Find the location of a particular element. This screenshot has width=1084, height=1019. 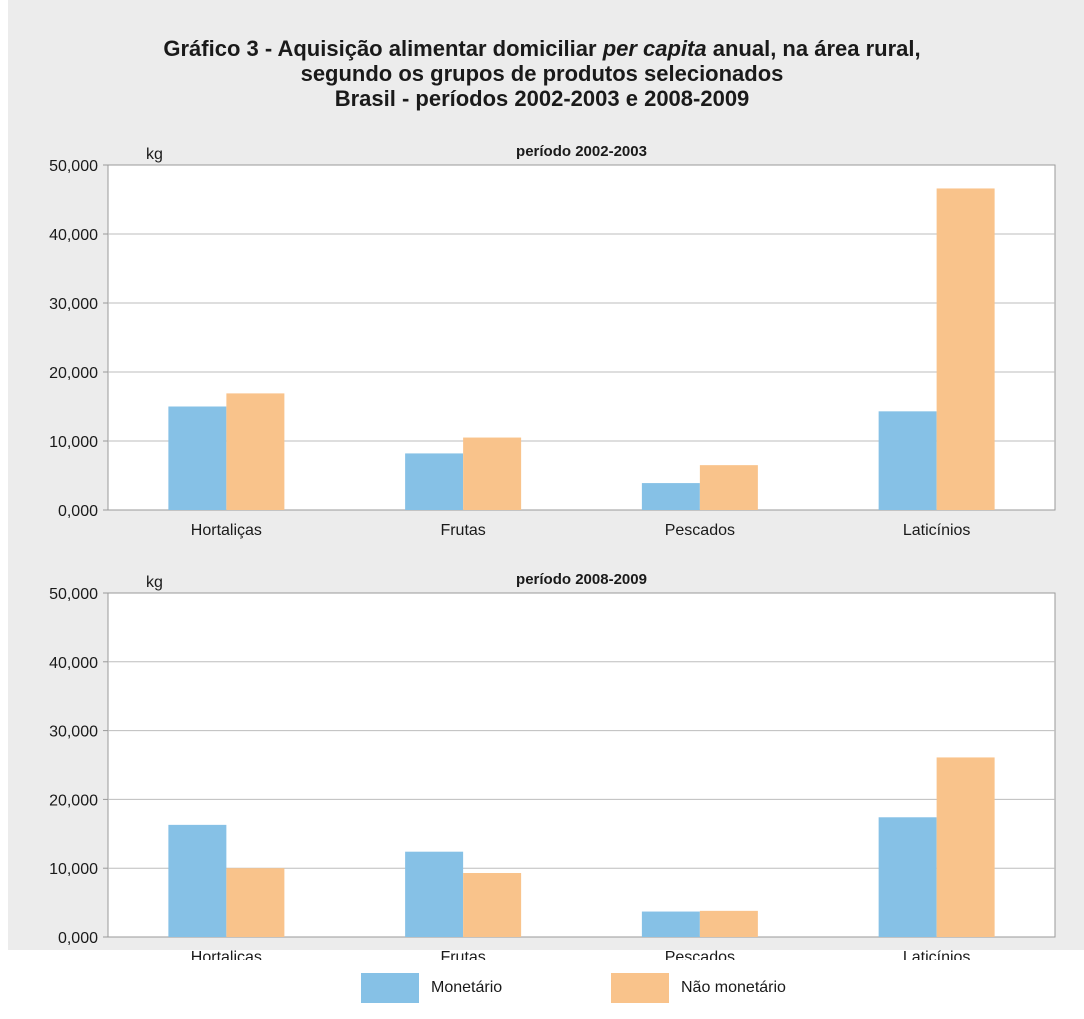

legend-item-nao-monetario: Não monetário is located at coordinates (698, 988).